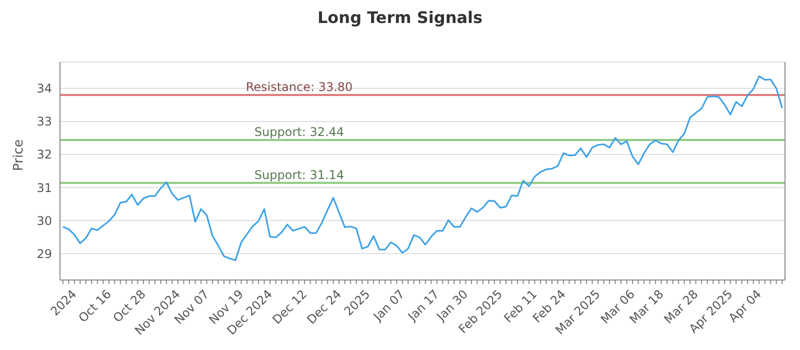  What do you see at coordinates (44, 155) in the screenshot?
I see `y-tick-label: 32` at bounding box center [44, 155].